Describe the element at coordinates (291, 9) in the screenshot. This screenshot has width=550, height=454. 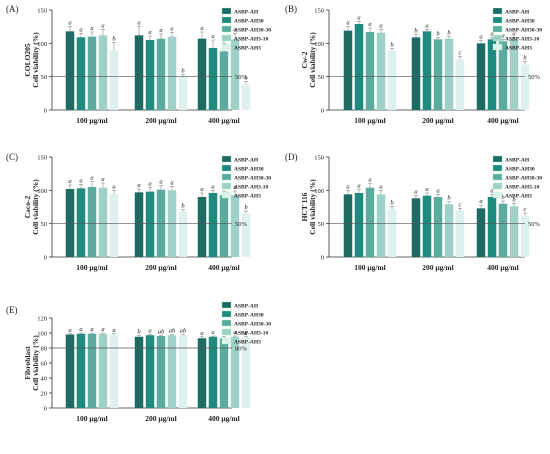
I see `panel-label: (B)` at that location.